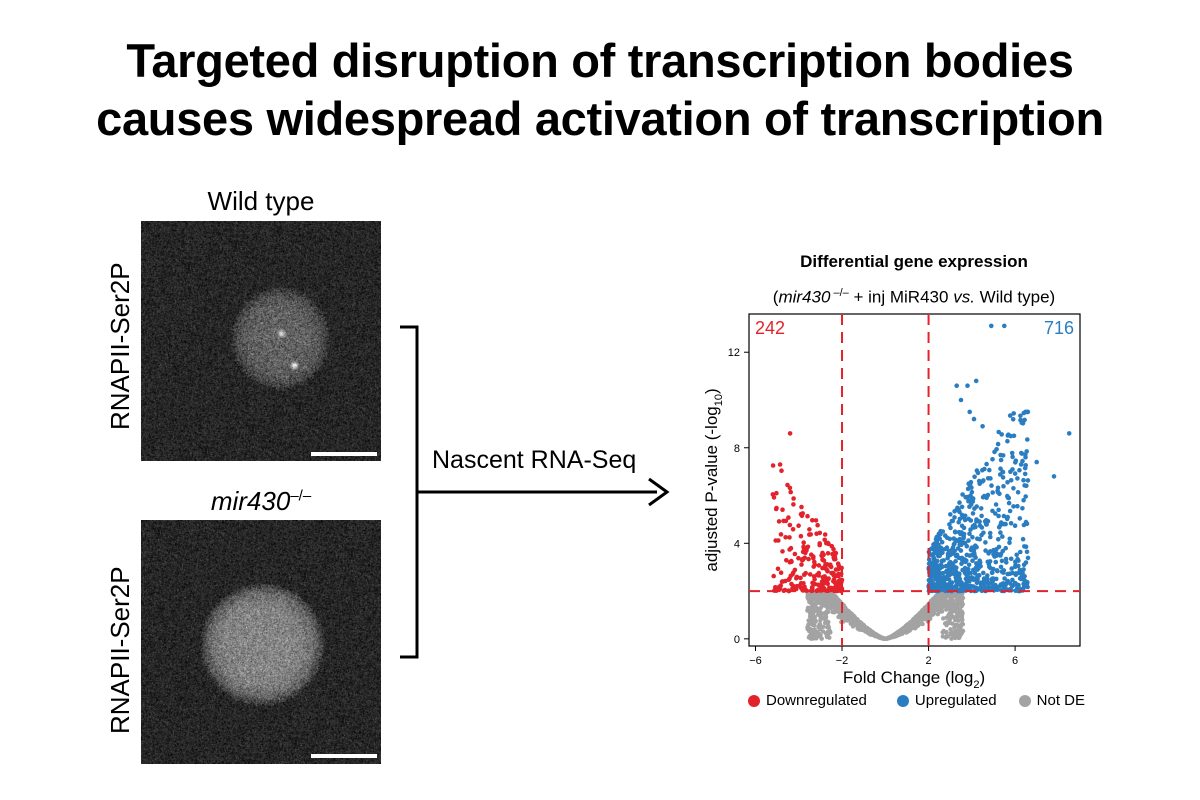 The height and width of the screenshot is (800, 1200). What do you see at coordinates (250, 501) in the screenshot?
I see `mir430-label-text: mir430` at bounding box center [250, 501].